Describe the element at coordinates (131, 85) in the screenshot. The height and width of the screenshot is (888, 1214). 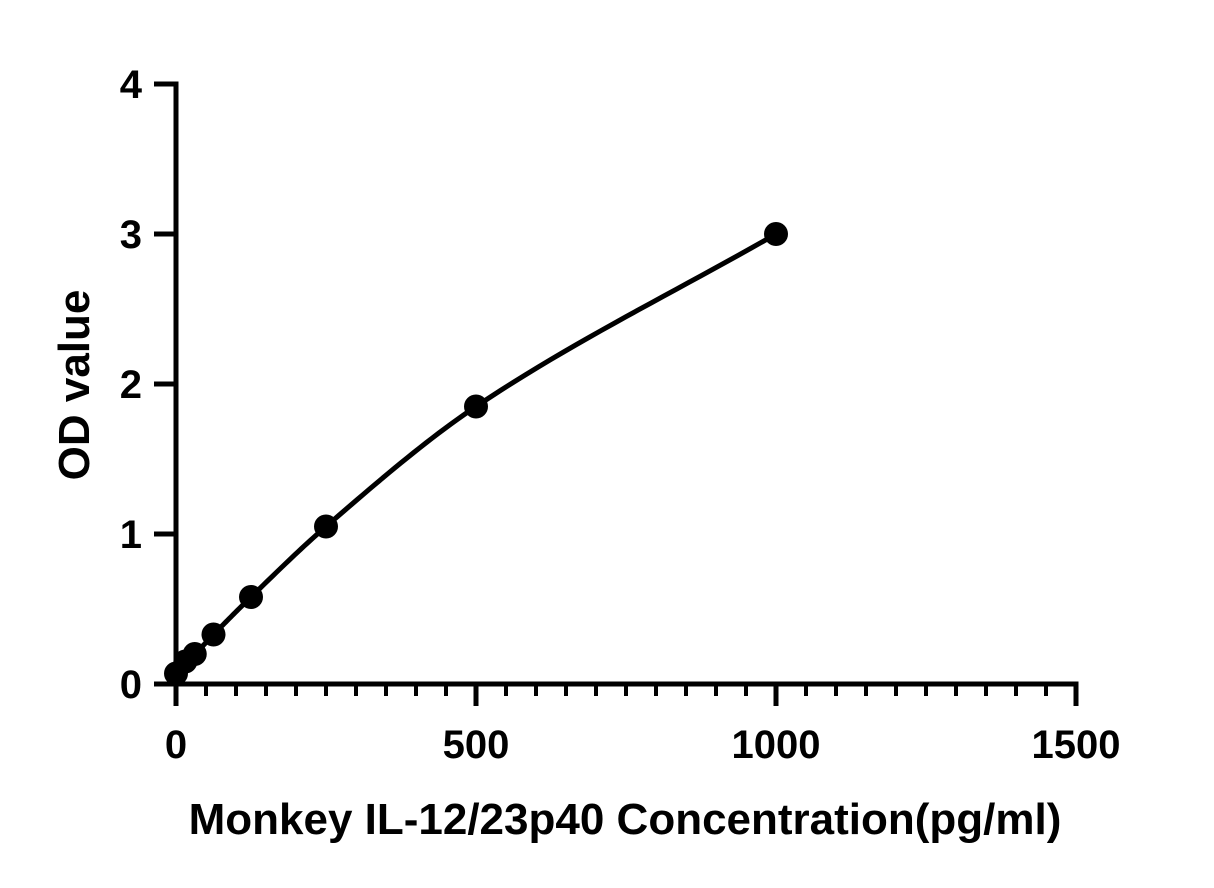
I see `y-tick-label: 4` at that location.